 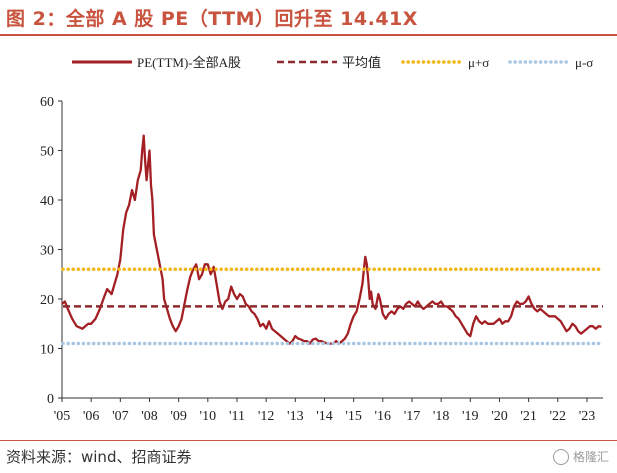 I want to click on x-tick-label: '06, so click(x=91, y=416).